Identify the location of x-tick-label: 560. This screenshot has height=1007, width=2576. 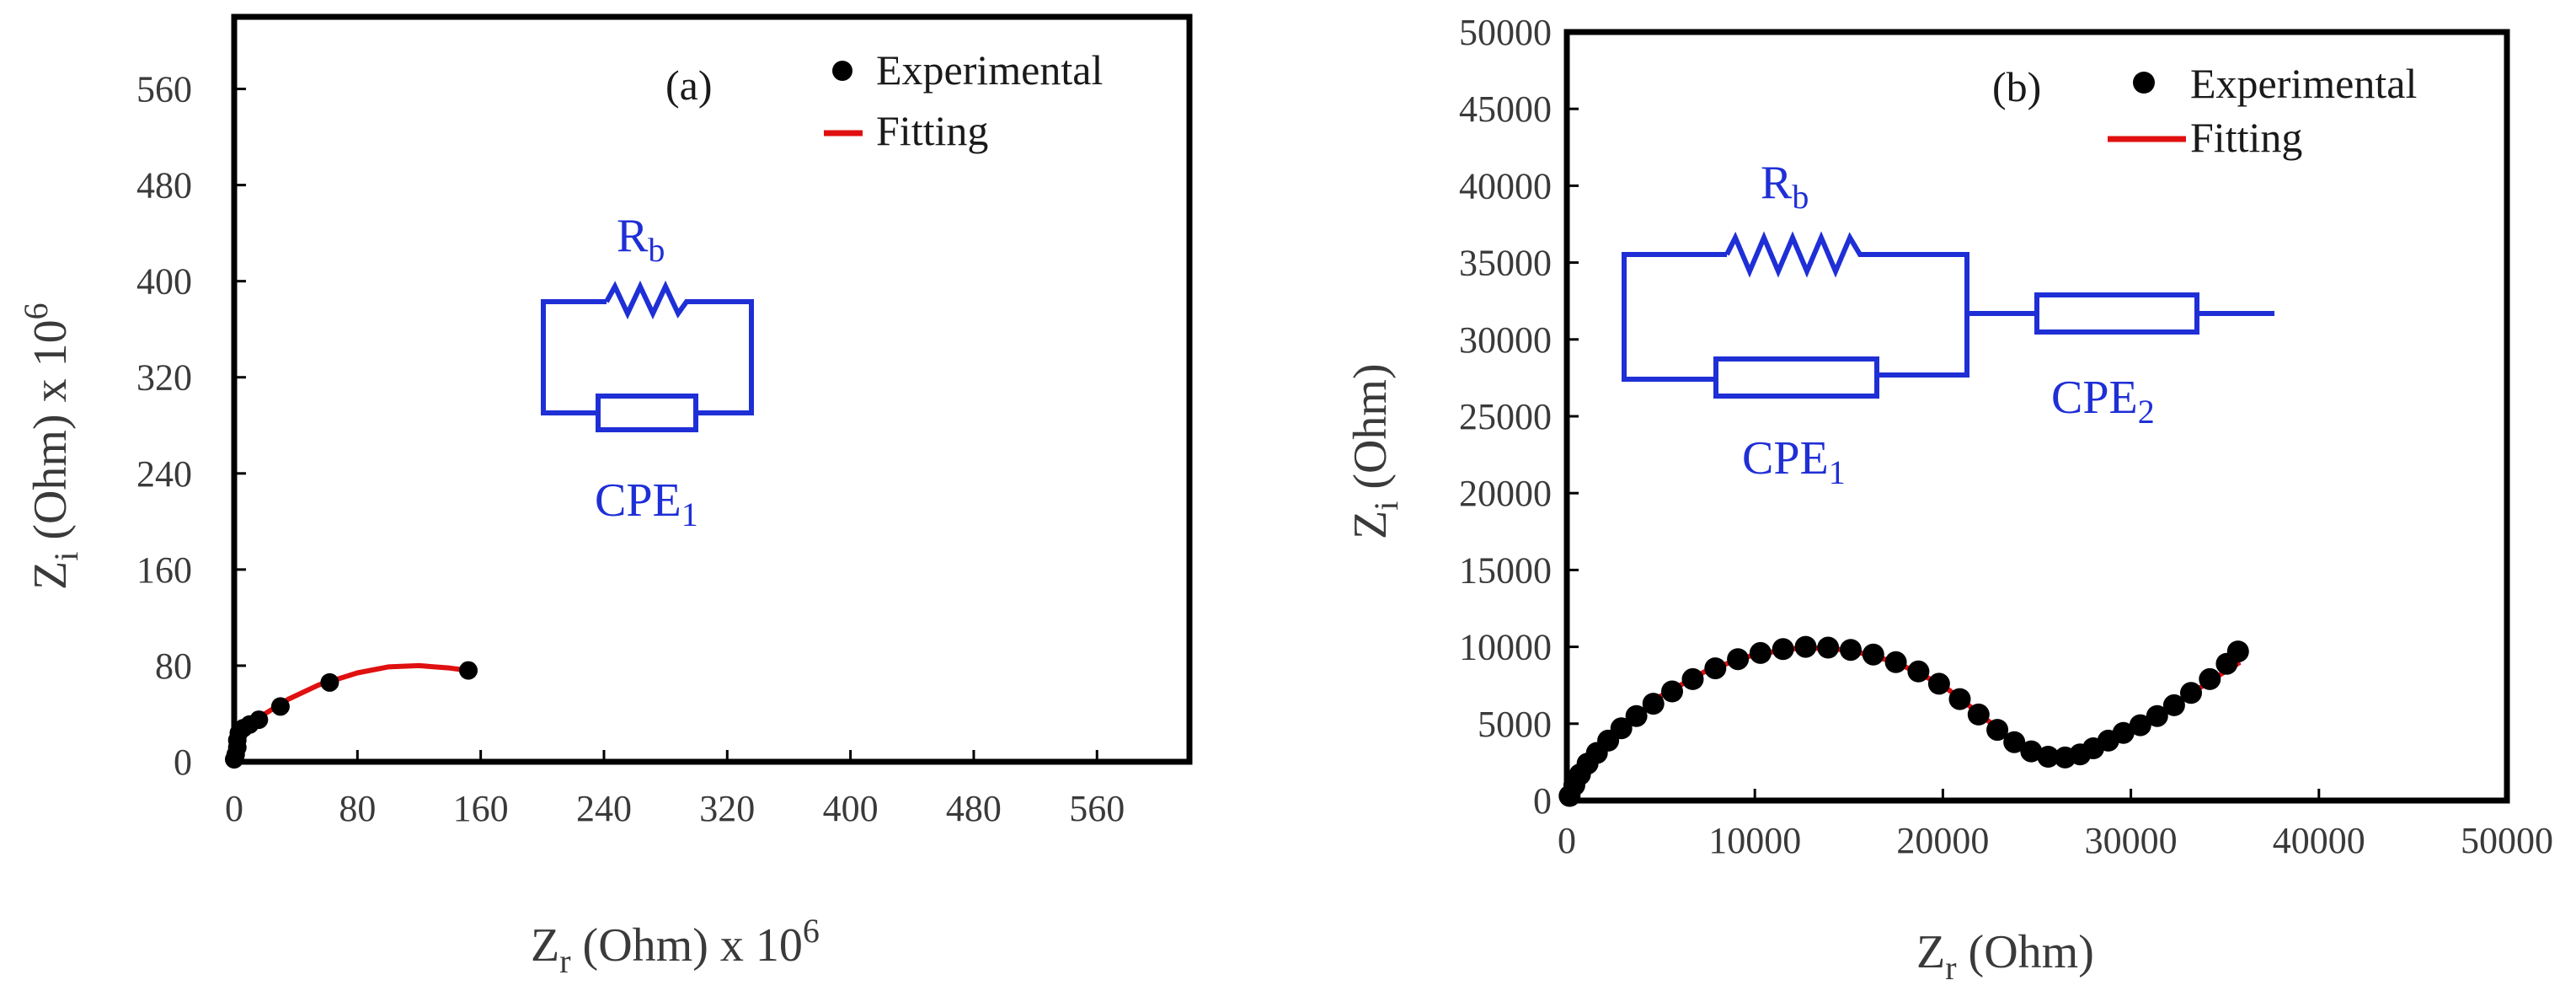
(1097, 808).